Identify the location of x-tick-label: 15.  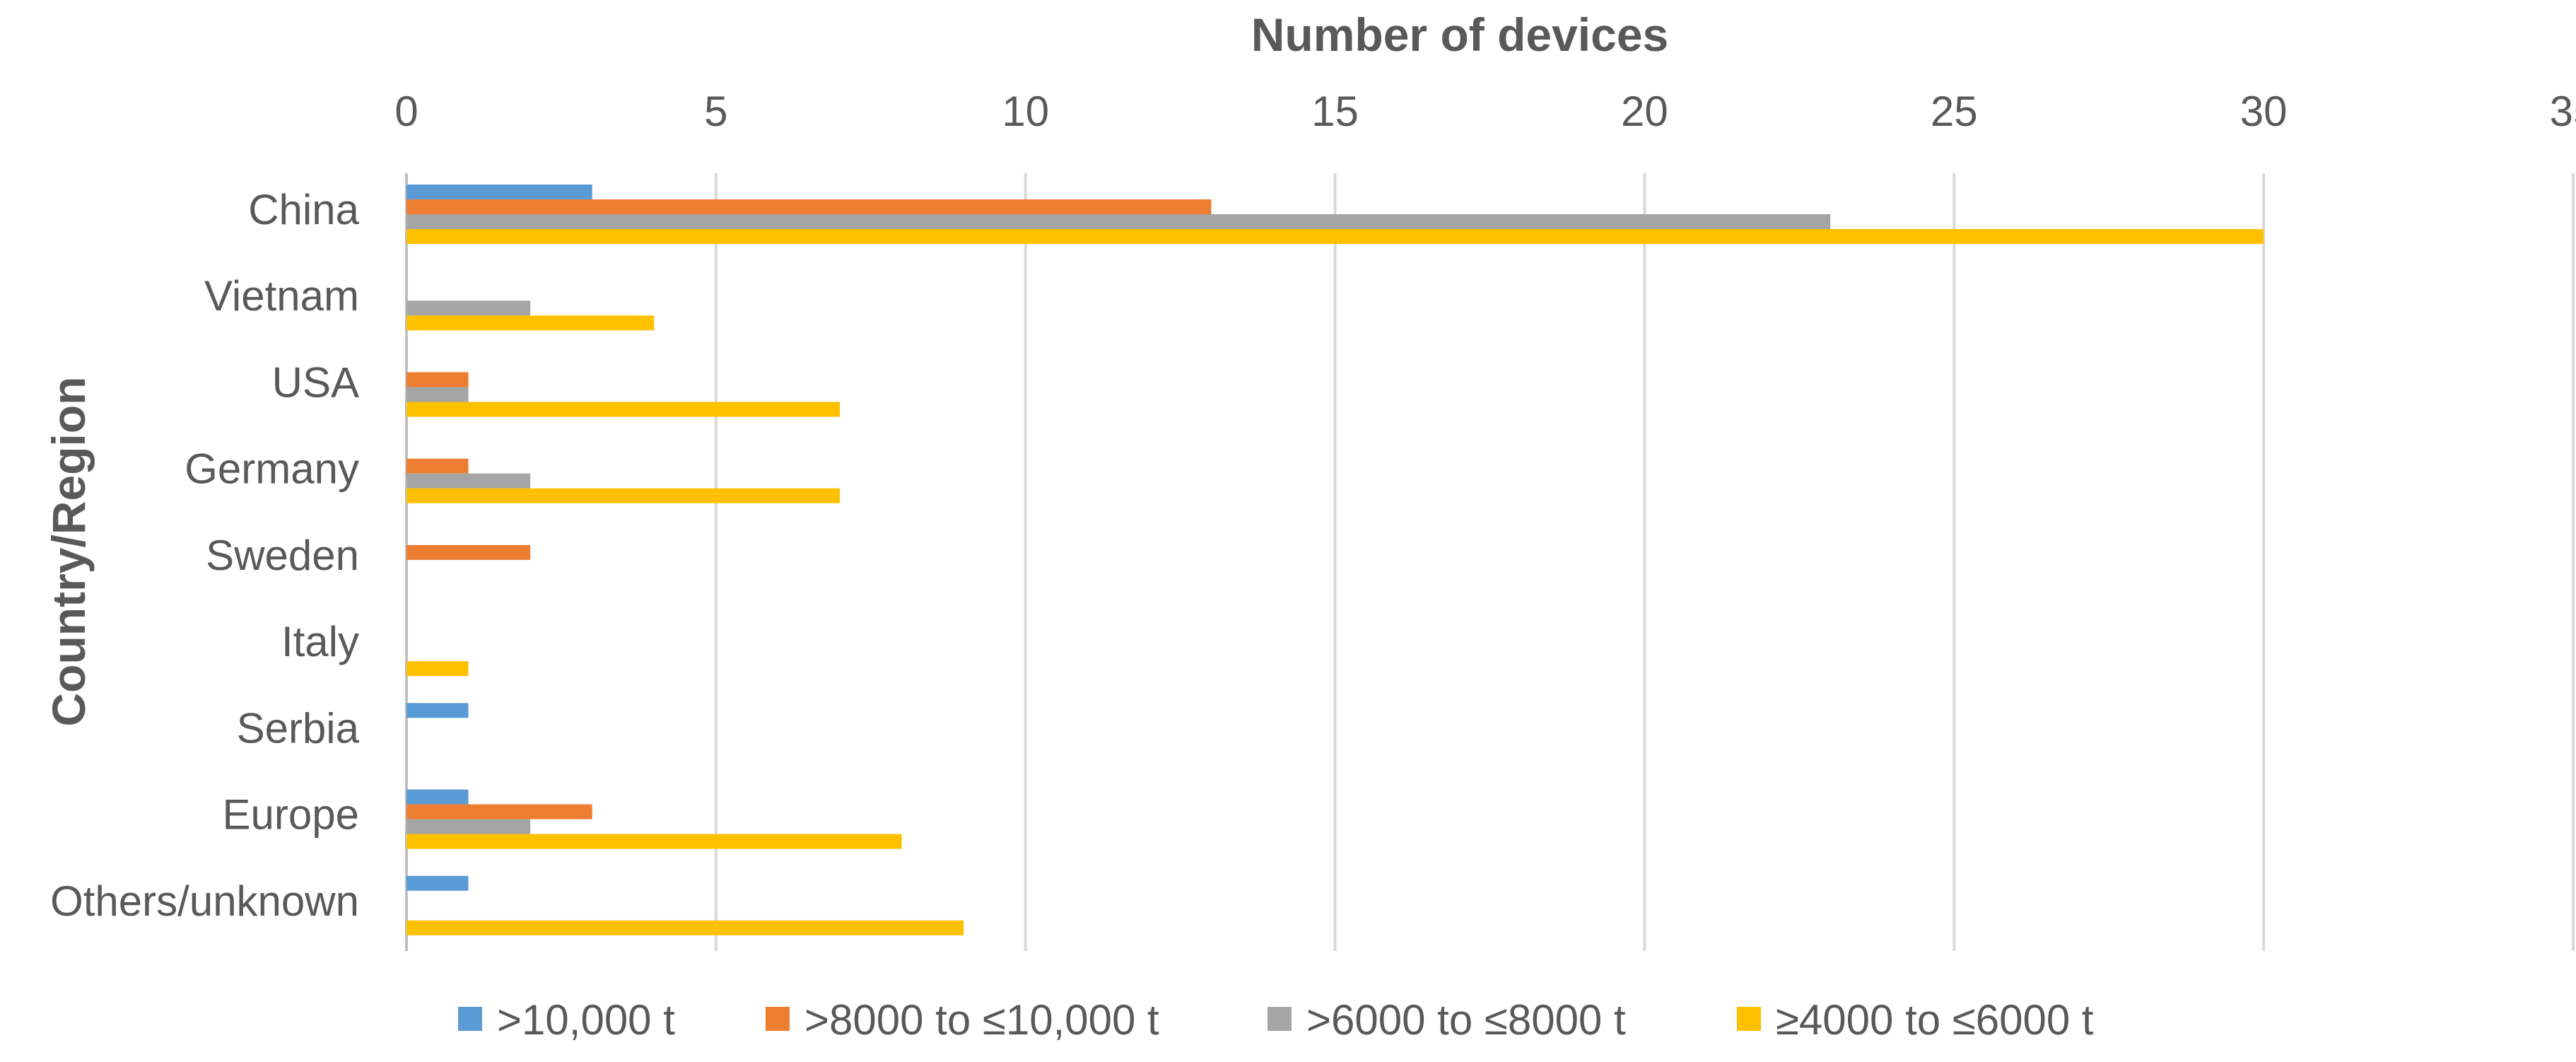
(1335, 111).